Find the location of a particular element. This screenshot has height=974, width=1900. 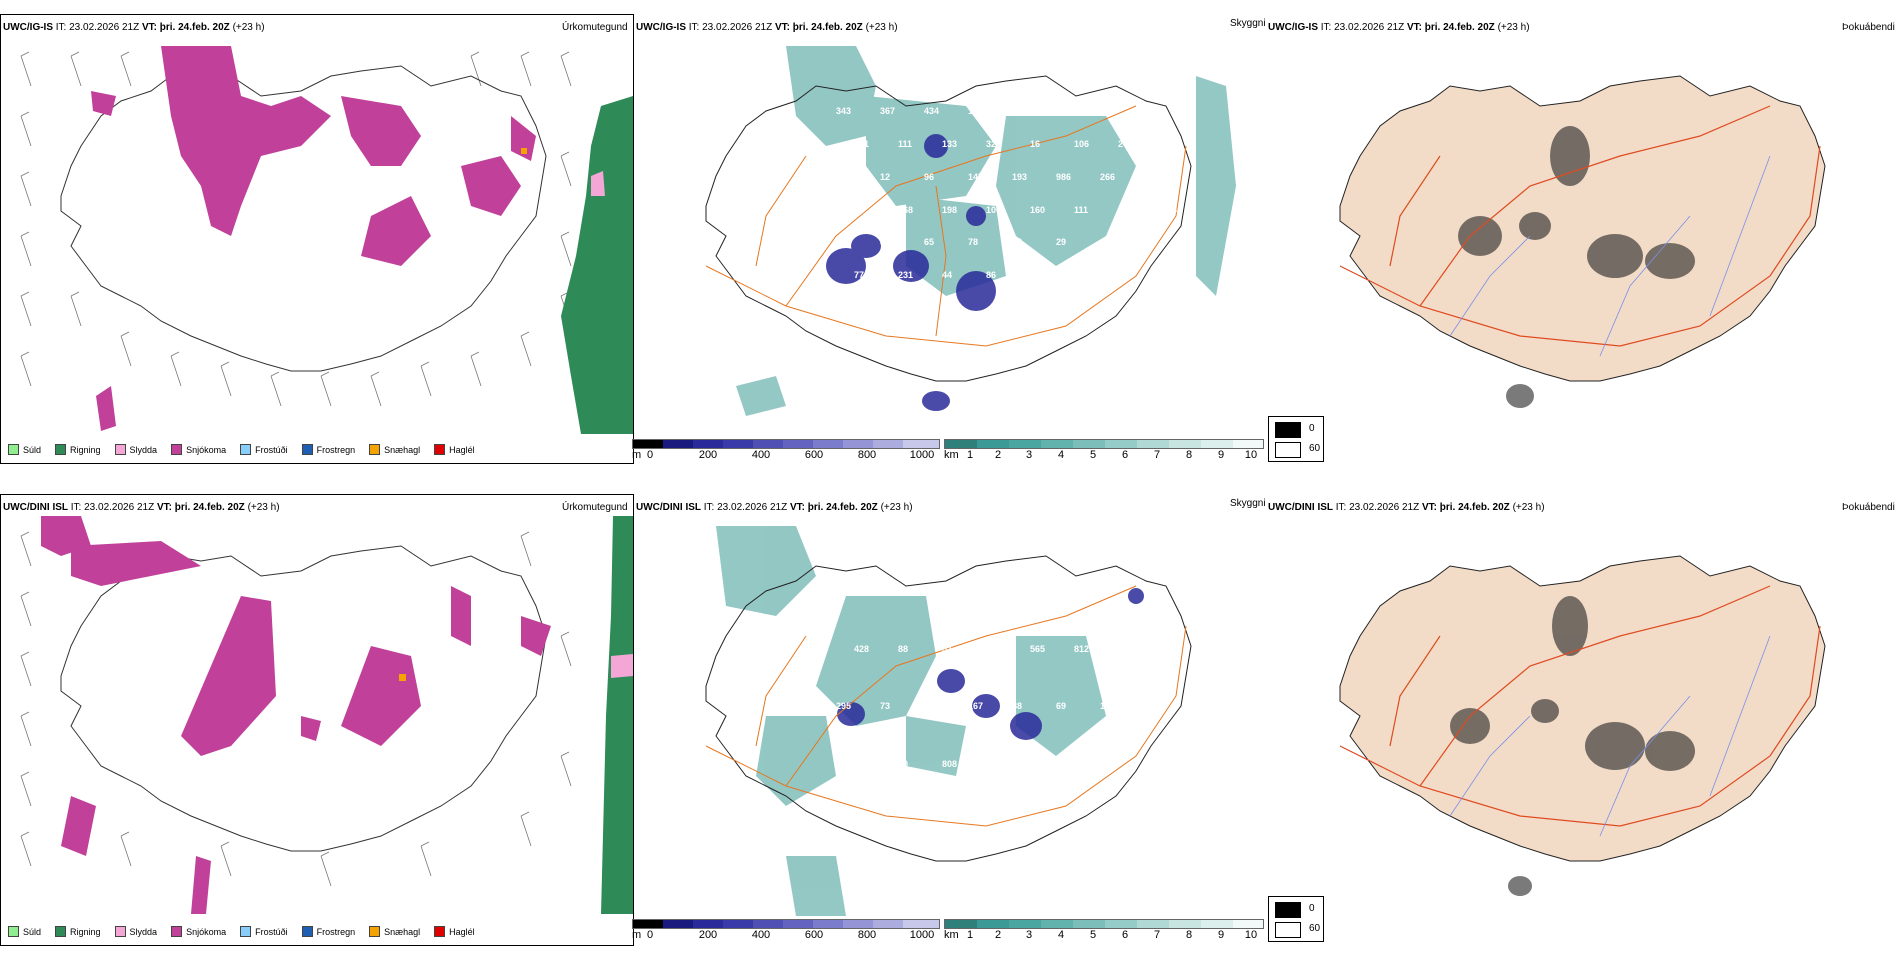

model-name: UWC/IG-IS is located at coordinates (661, 27).